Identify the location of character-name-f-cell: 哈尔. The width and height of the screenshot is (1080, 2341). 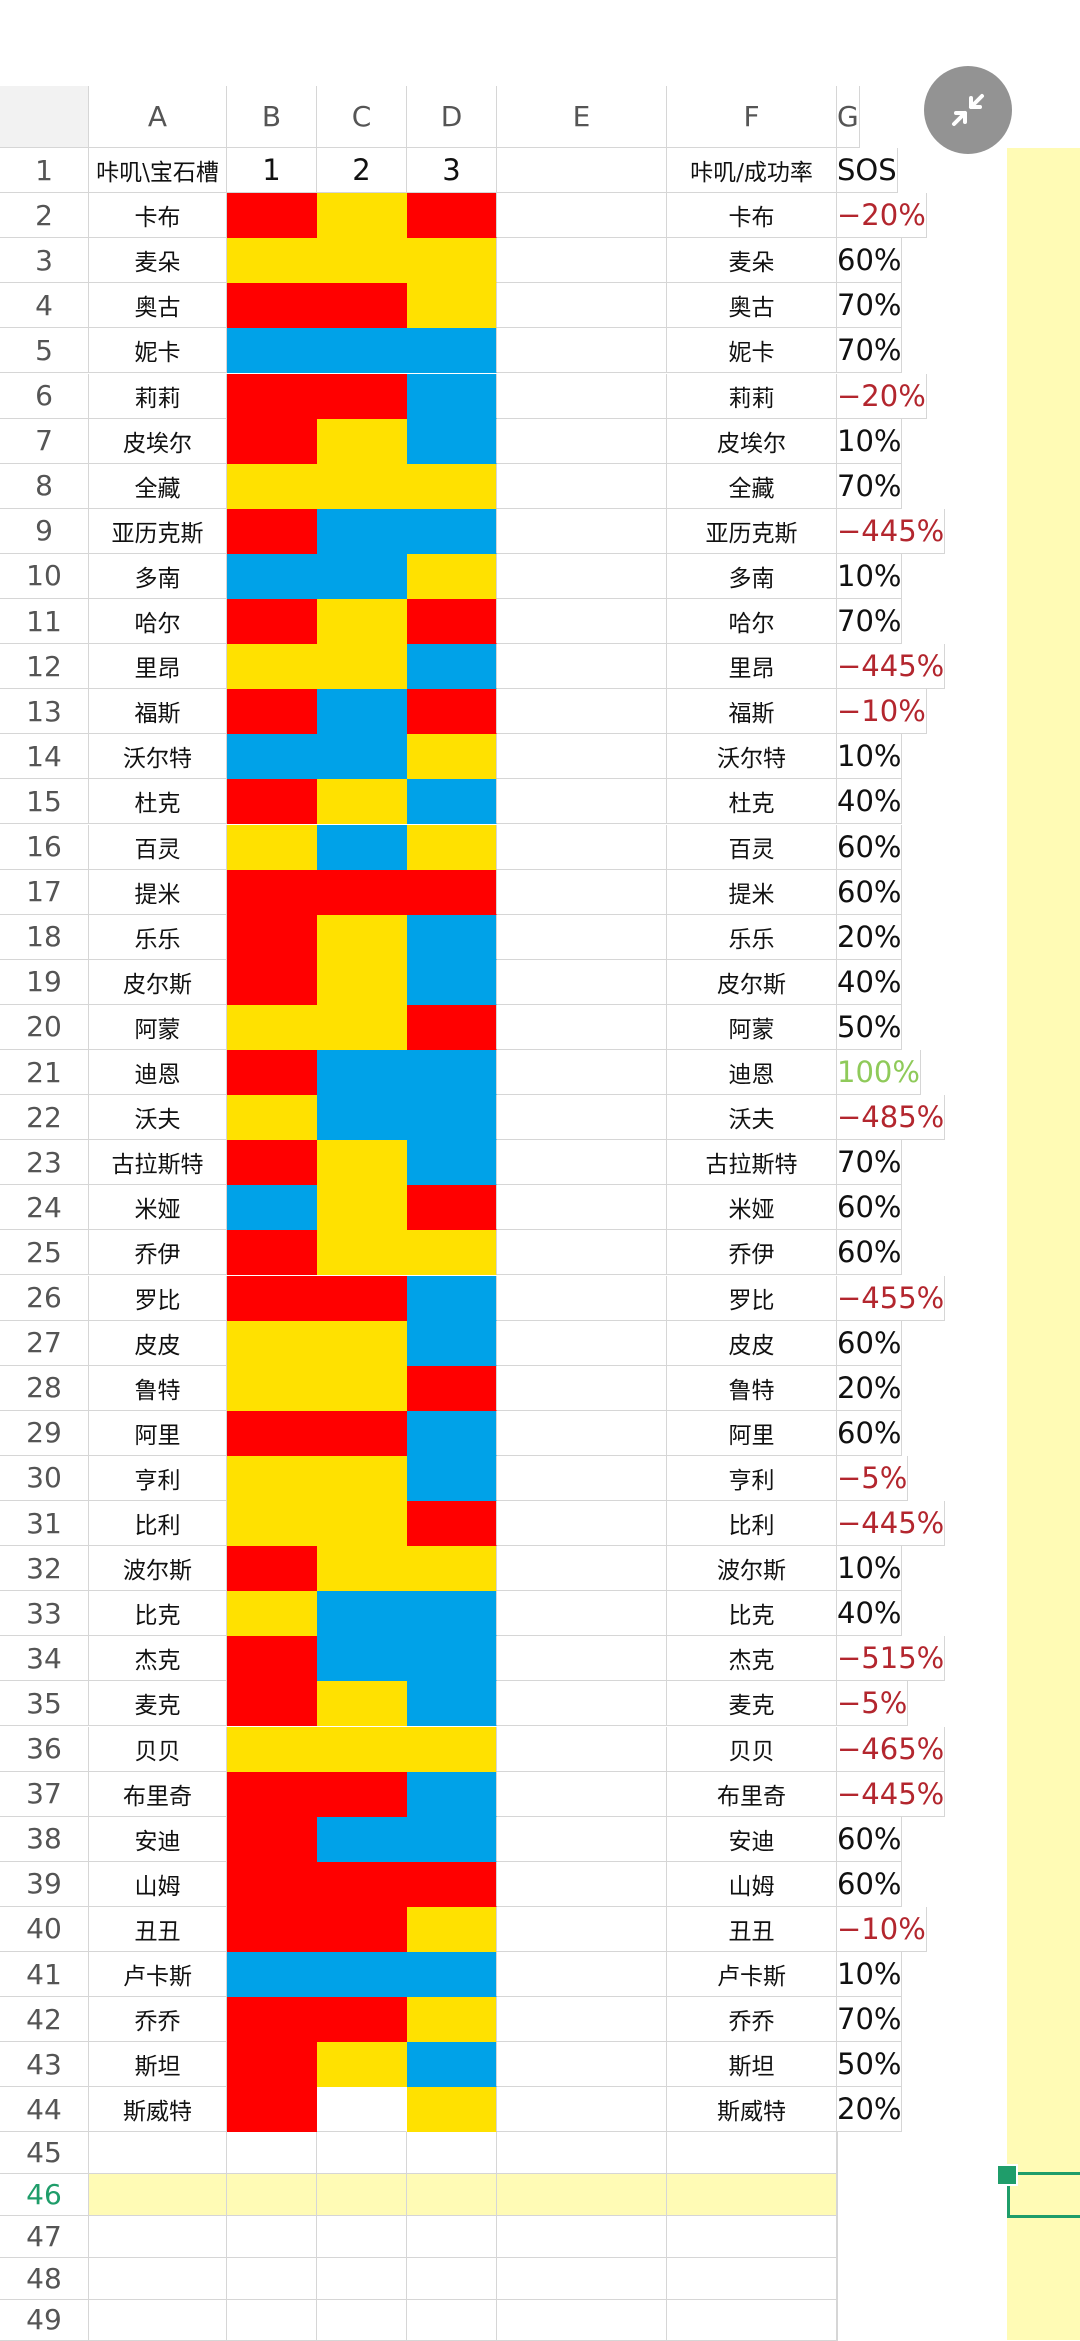
(752, 622).